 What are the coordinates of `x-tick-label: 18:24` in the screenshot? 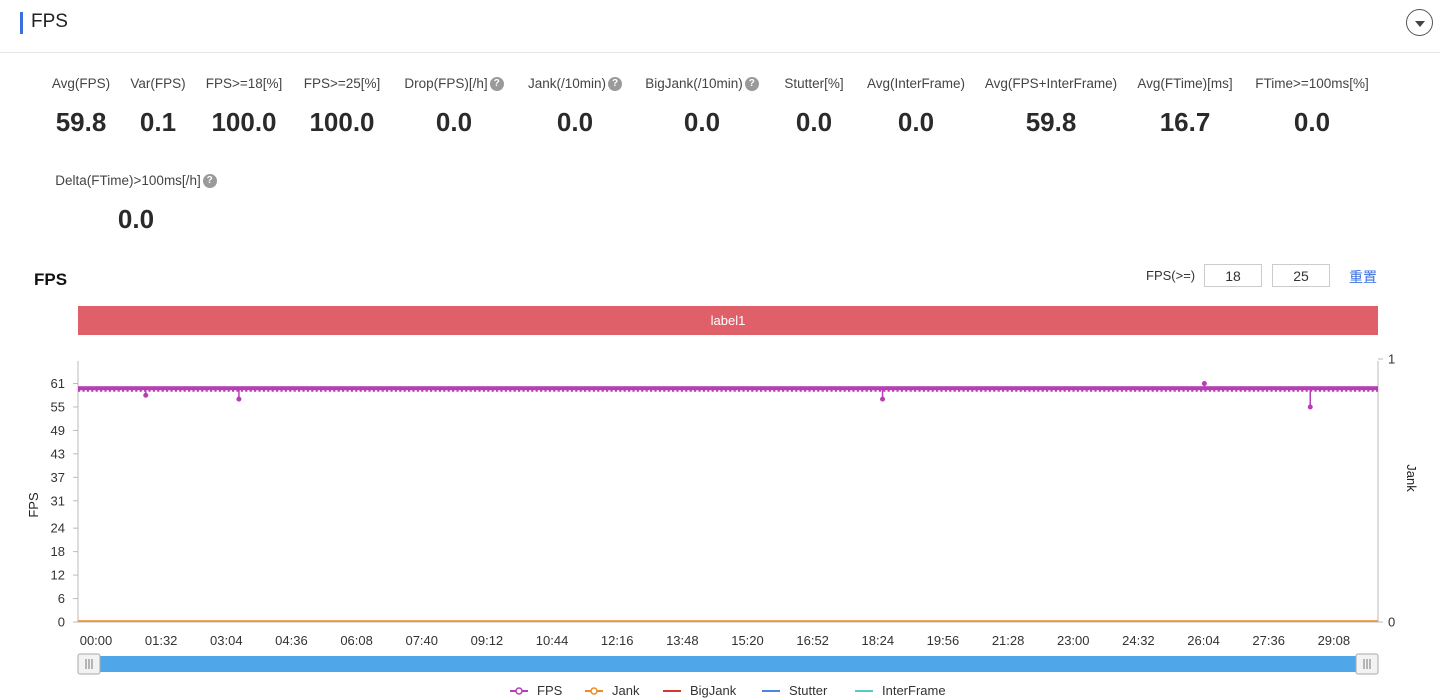 It's located at (878, 640).